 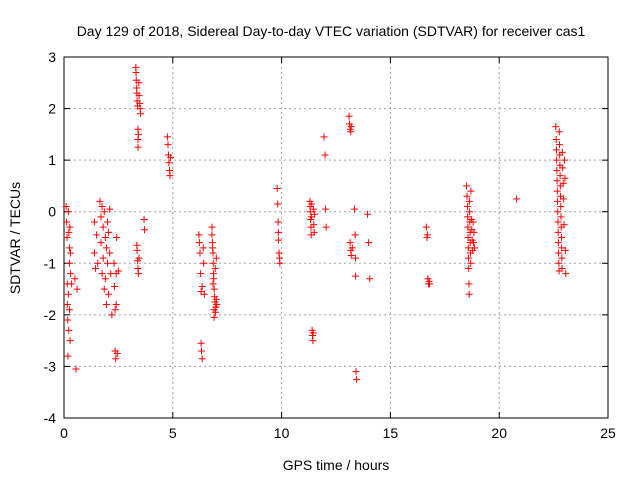 I want to click on x-tick-label: 25, so click(x=608, y=433).